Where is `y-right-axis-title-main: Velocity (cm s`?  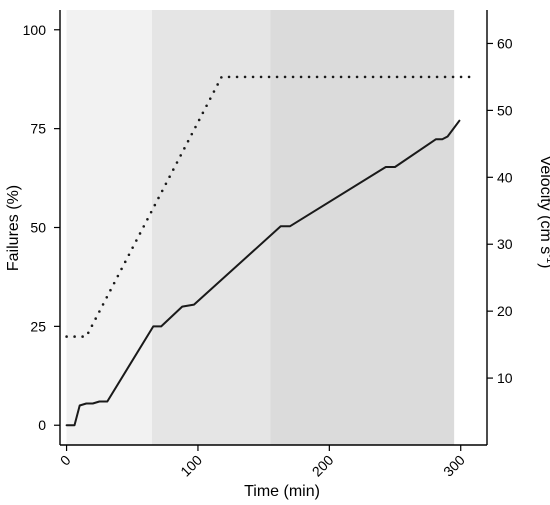
y-right-axis-title-main: Velocity (cm s is located at coordinates (543, 205).